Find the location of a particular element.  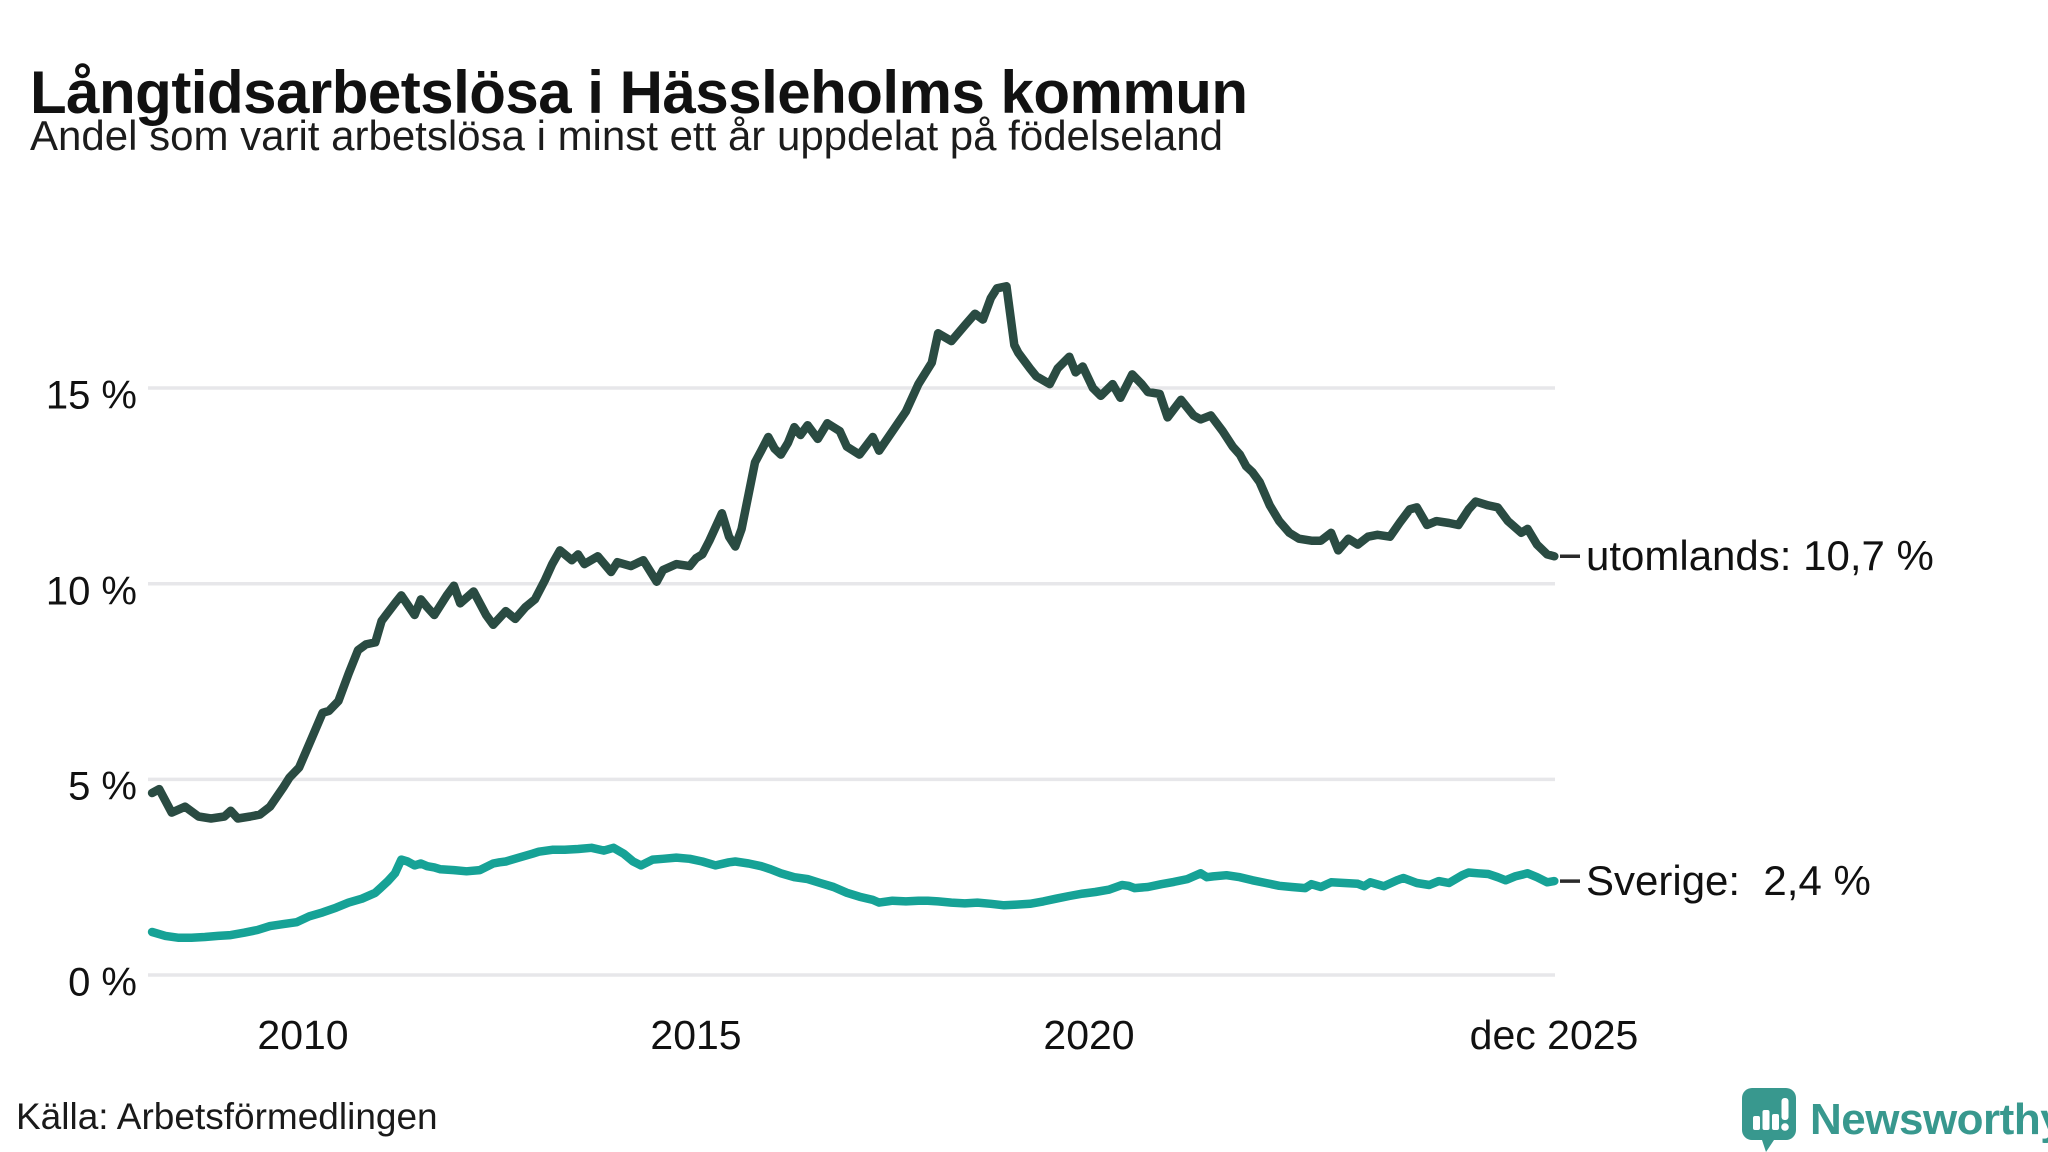

x-tick-2020: 2020 is located at coordinates (1089, 1035).